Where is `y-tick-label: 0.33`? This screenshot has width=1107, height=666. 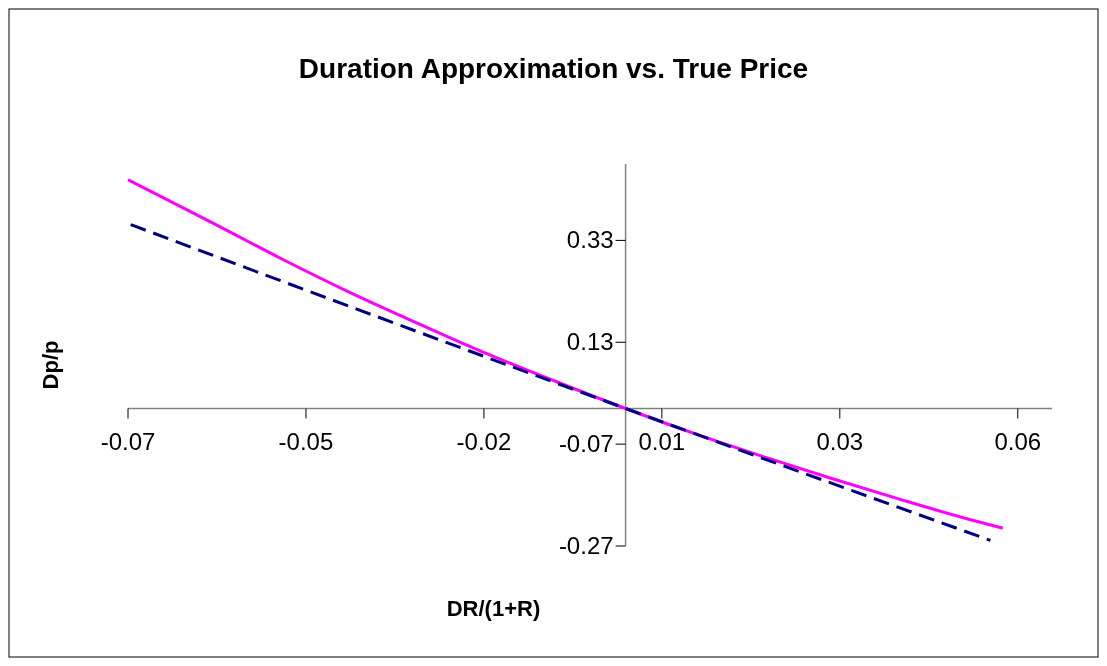
y-tick-label: 0.33 is located at coordinates (590, 240).